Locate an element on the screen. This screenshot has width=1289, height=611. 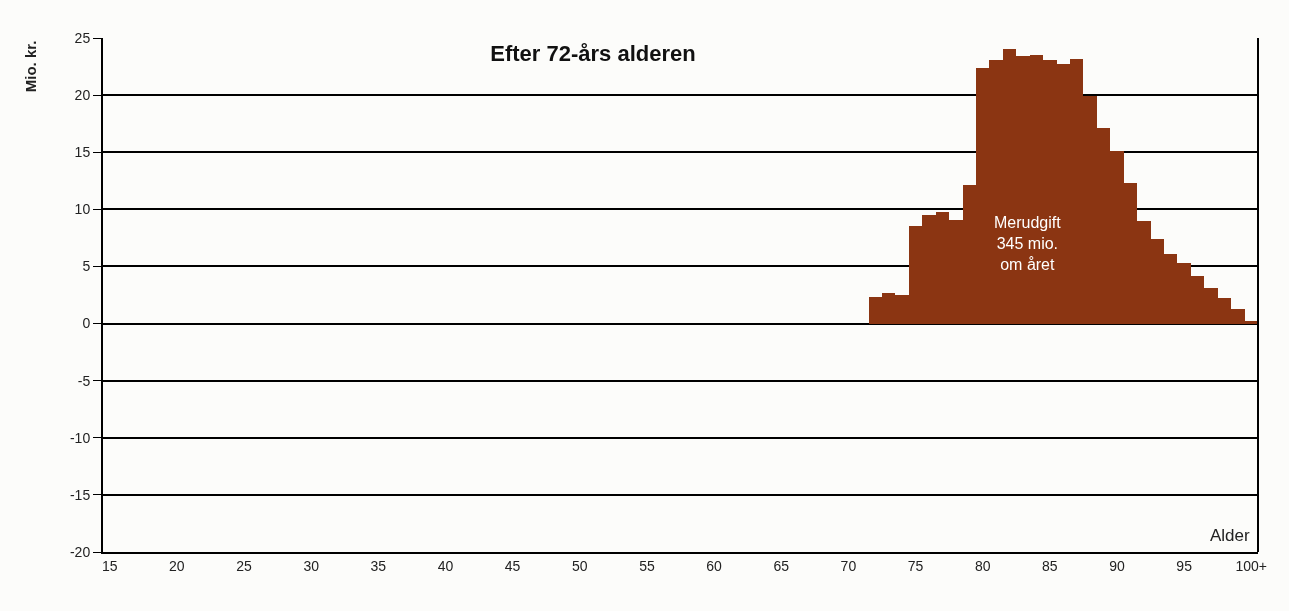
x-tick-label: 100+ is located at coordinates (1251, 565).